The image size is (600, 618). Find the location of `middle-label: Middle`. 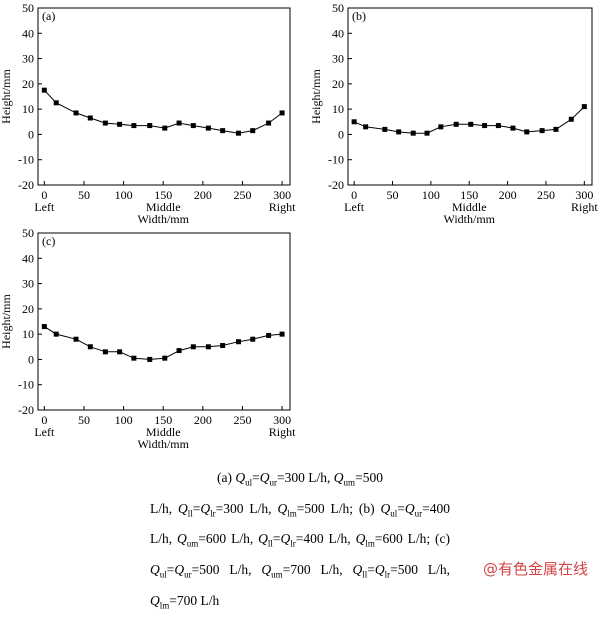

middle-label: Middle is located at coordinates (163, 432).